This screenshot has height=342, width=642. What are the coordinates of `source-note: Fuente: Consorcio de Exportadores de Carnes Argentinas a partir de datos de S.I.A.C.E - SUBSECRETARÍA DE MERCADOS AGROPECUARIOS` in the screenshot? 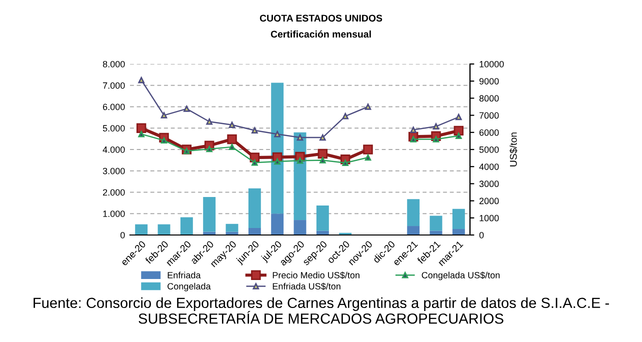 It's located at (321, 310).